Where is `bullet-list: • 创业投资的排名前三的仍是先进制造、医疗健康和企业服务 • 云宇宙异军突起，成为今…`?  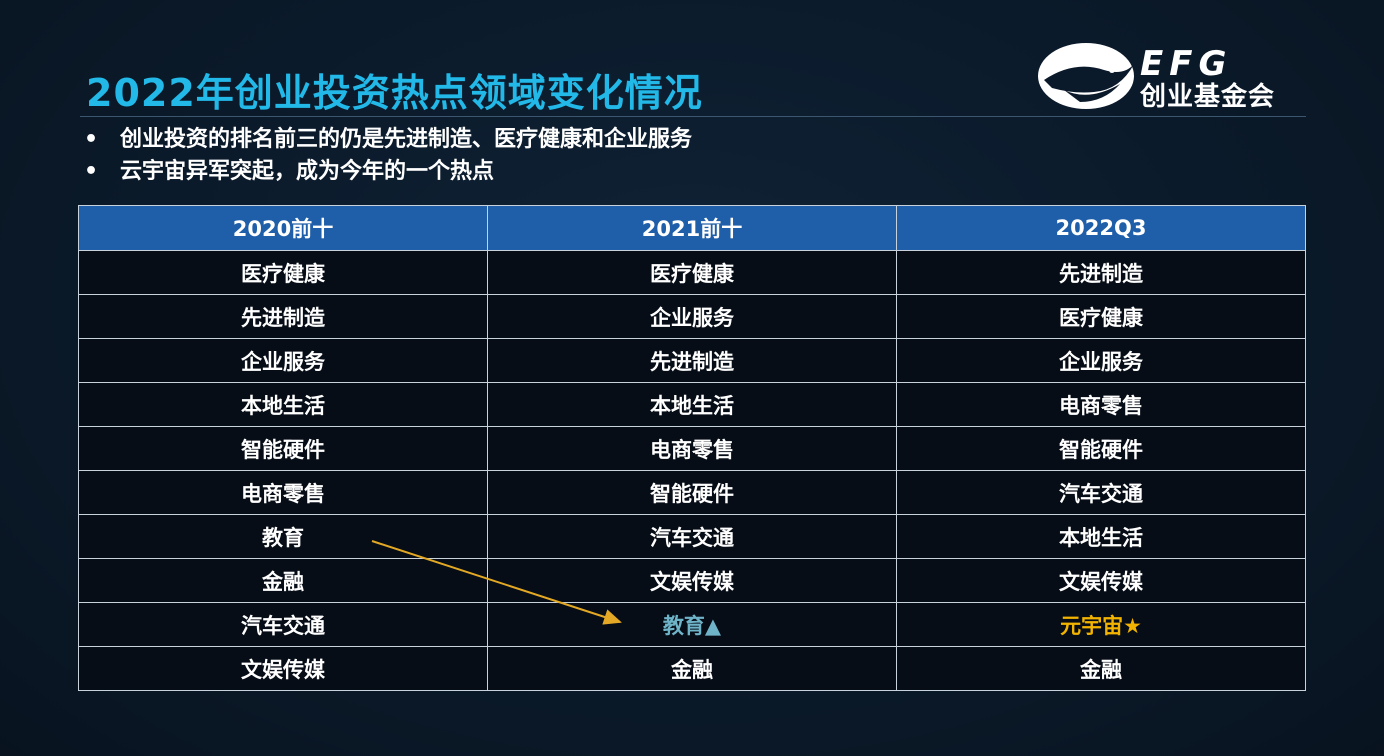
bullet-list: • 创业投资的排名前三的仍是先进制造、医疗健康和企业服务 • 云宇宙异军突起，成为今… is located at coordinates (388, 156).